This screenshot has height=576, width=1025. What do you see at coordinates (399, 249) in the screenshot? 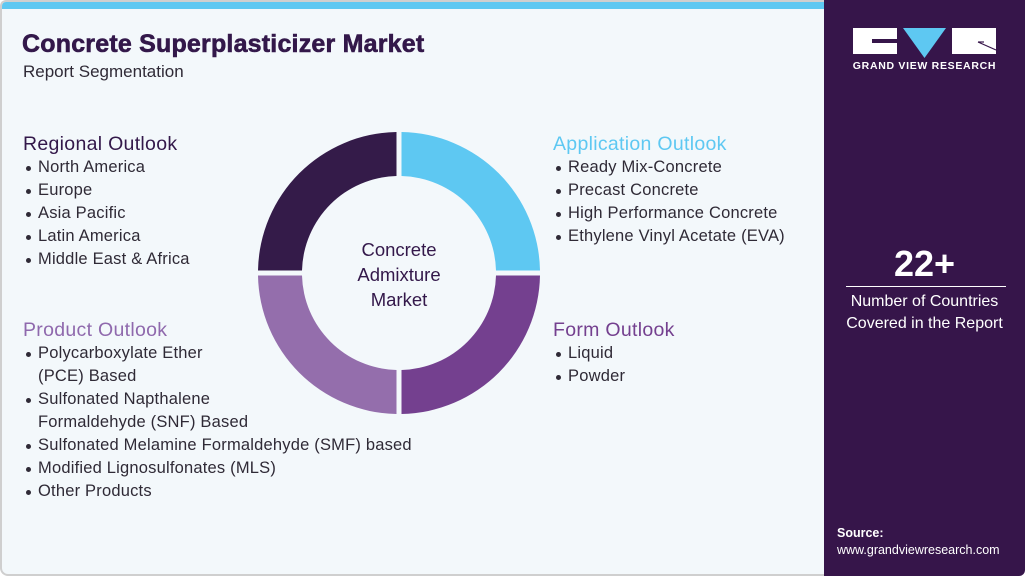
I see `donut-center-line: Concrete` at bounding box center [399, 249].